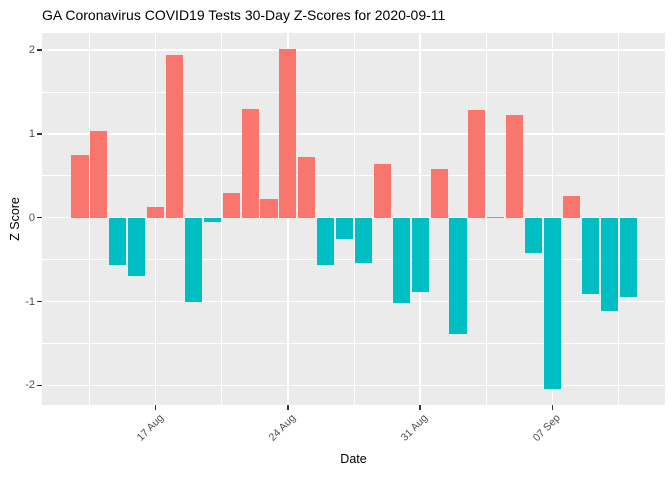 This screenshot has height=480, width=672. What do you see at coordinates (515, 166) in the screenshot?
I see `bar-05-sep` at bounding box center [515, 166].